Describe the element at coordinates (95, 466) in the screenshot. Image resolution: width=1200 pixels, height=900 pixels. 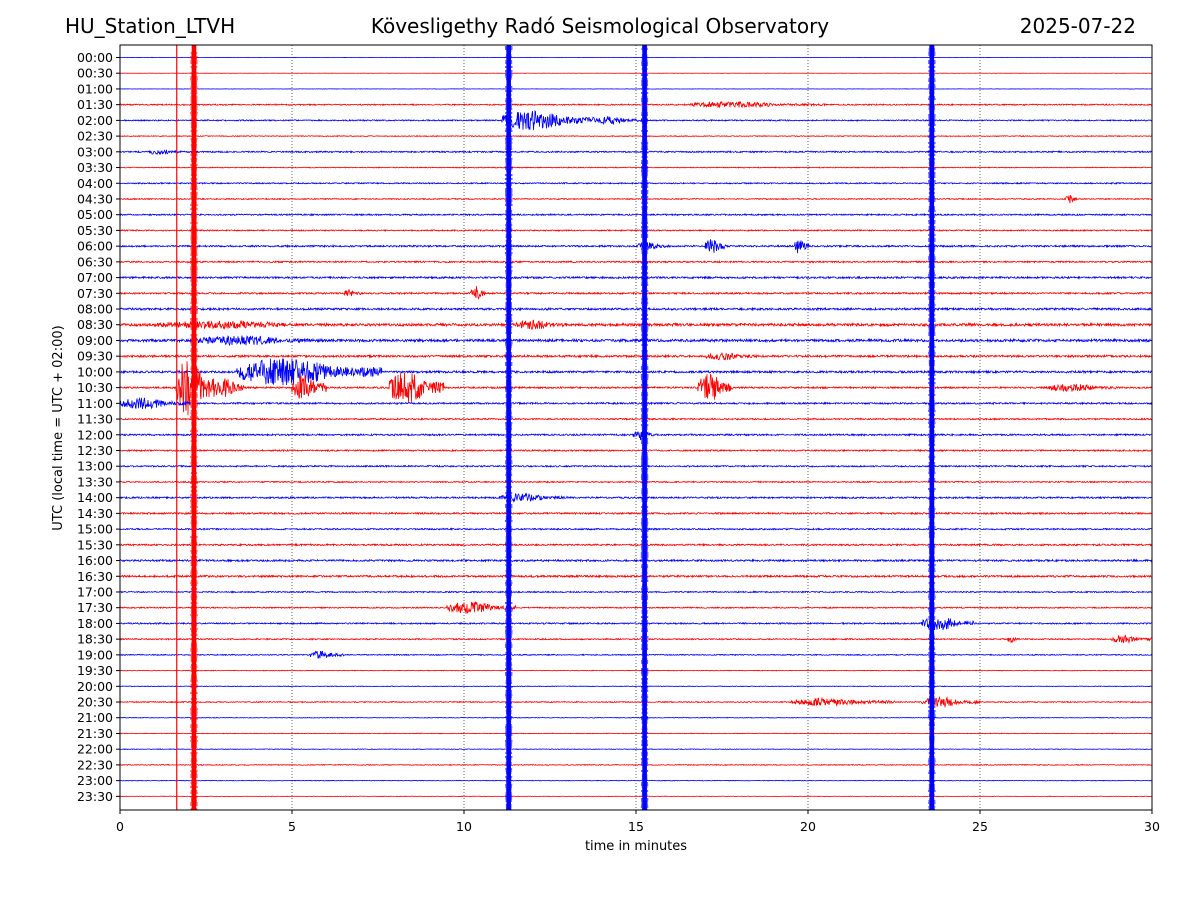
I see `y-tick-label: 13:00` at that location.